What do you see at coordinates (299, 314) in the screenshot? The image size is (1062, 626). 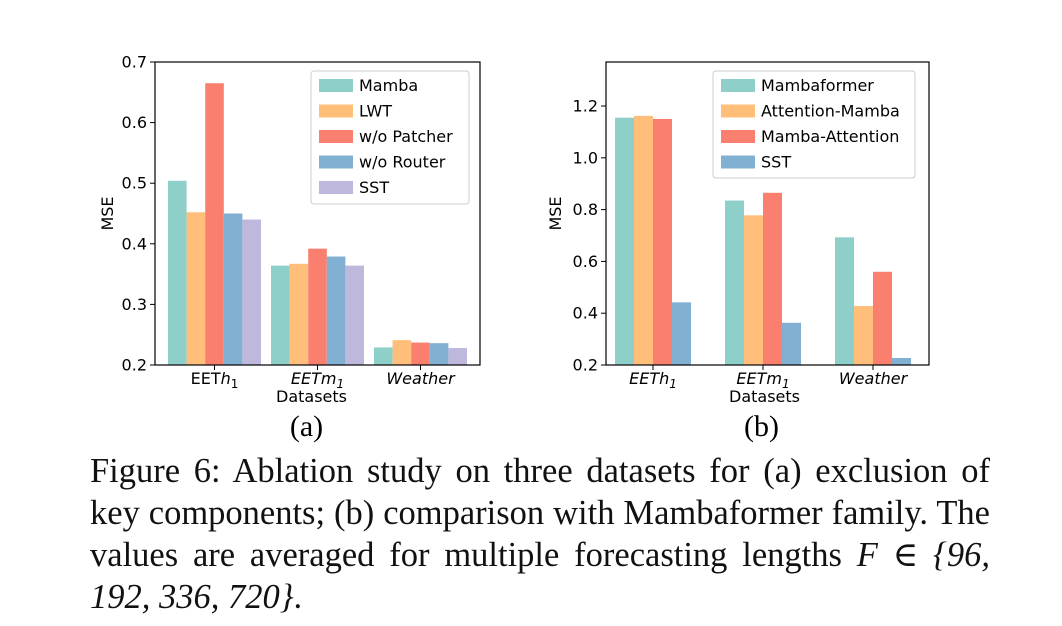 I see `bar-lwt-eetm1` at bounding box center [299, 314].